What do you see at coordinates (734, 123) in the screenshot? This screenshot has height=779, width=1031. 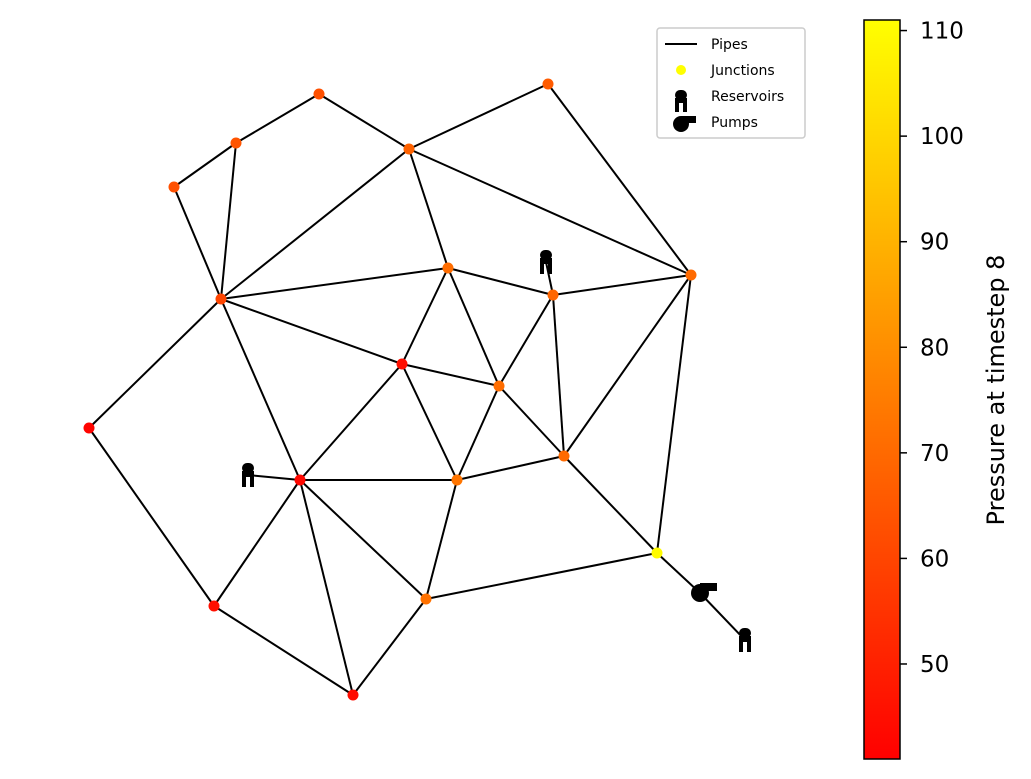 I see `legend-pumps-label: Pumps` at bounding box center [734, 123].